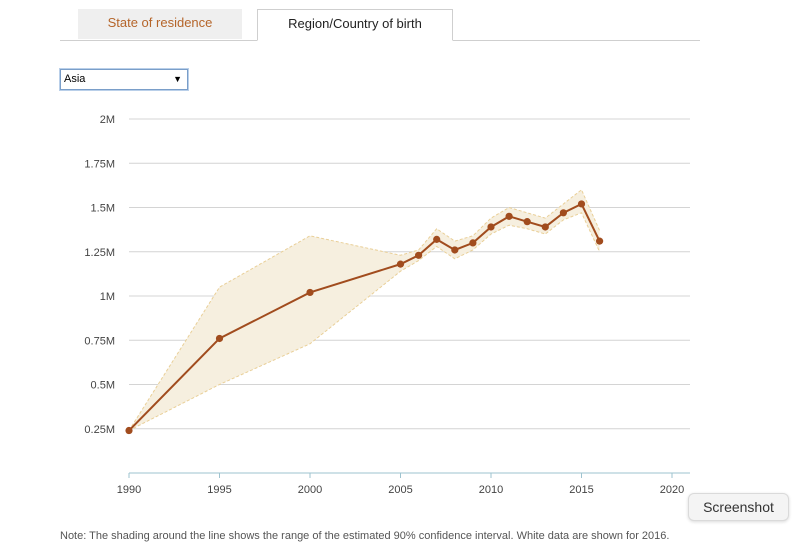 This screenshot has height=542, width=802. I want to click on tab-state-of-residence: State of residence, so click(160, 24).